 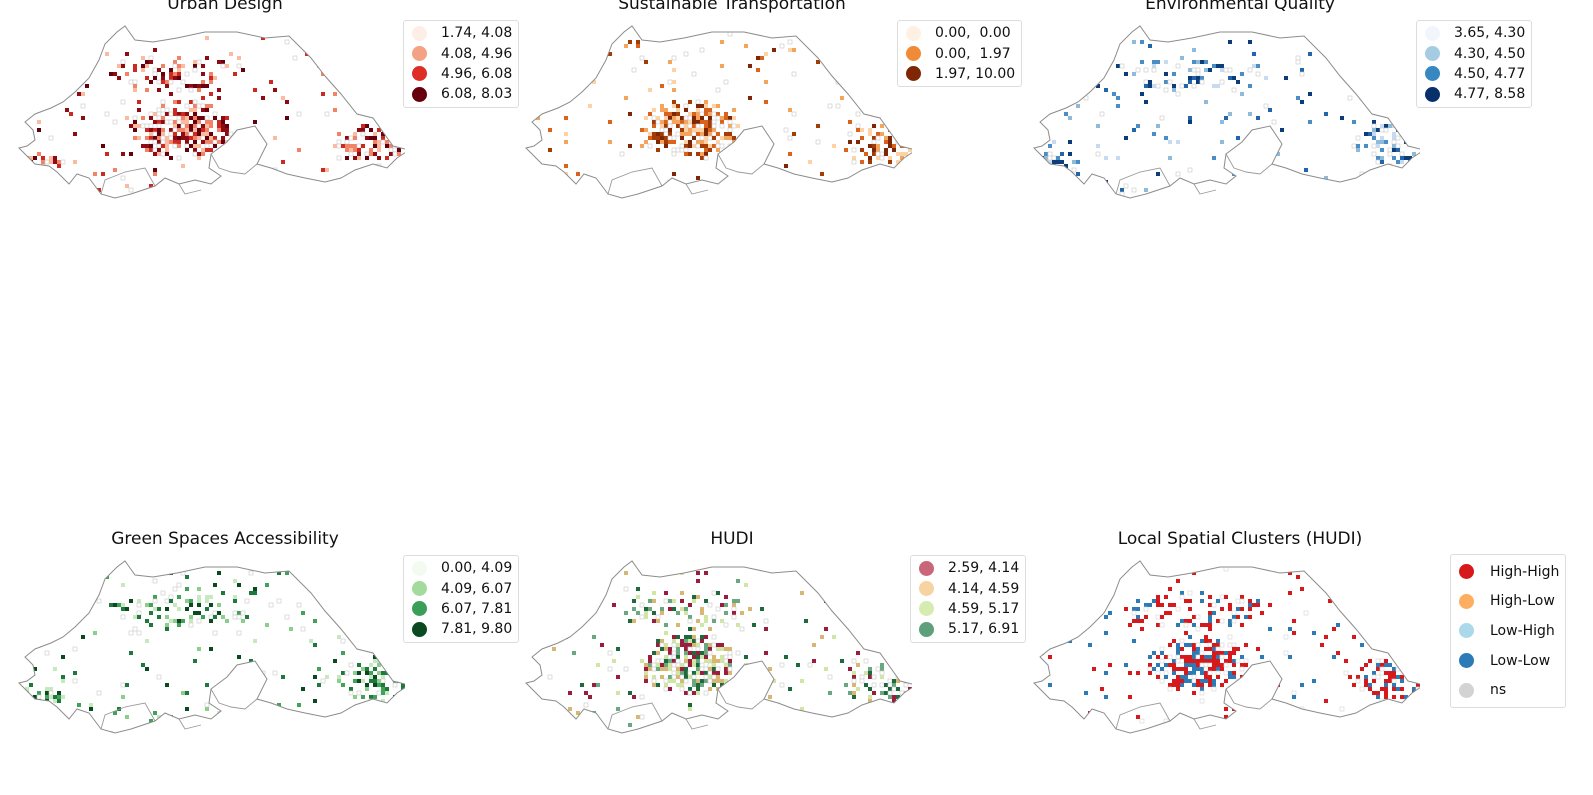 What do you see at coordinates (462, 53) in the screenshot?
I see `legend-item: 4.08, 4.96` at bounding box center [462, 53].